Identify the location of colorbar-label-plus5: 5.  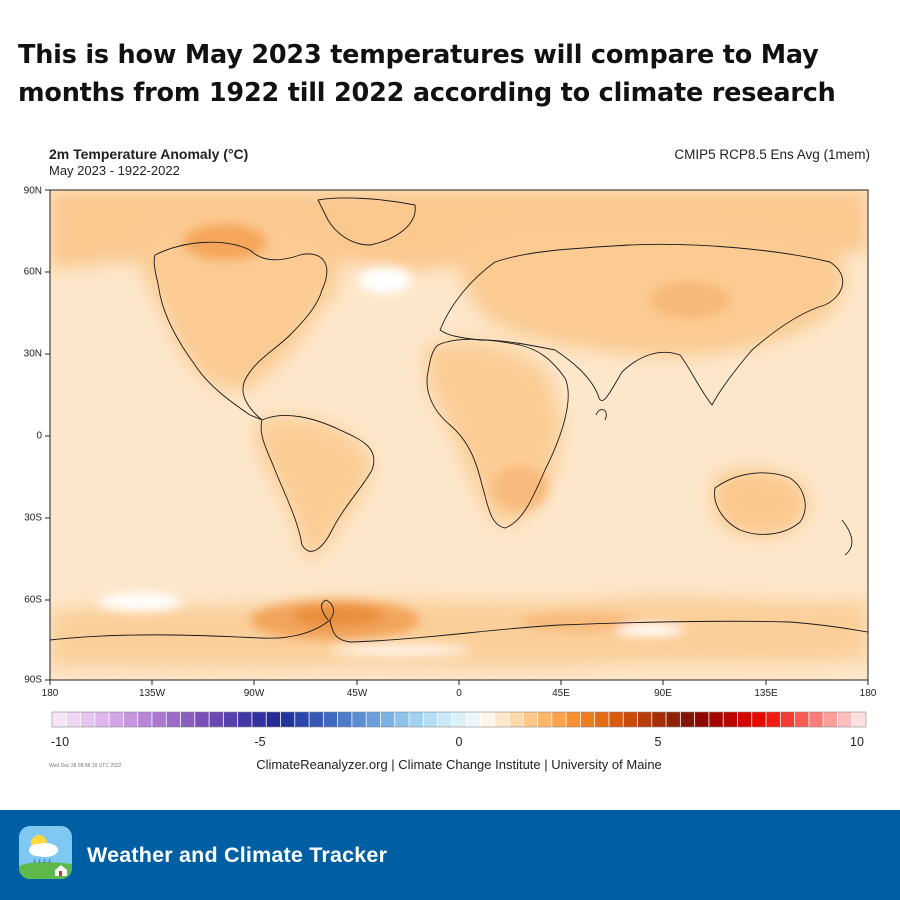
(658, 742).